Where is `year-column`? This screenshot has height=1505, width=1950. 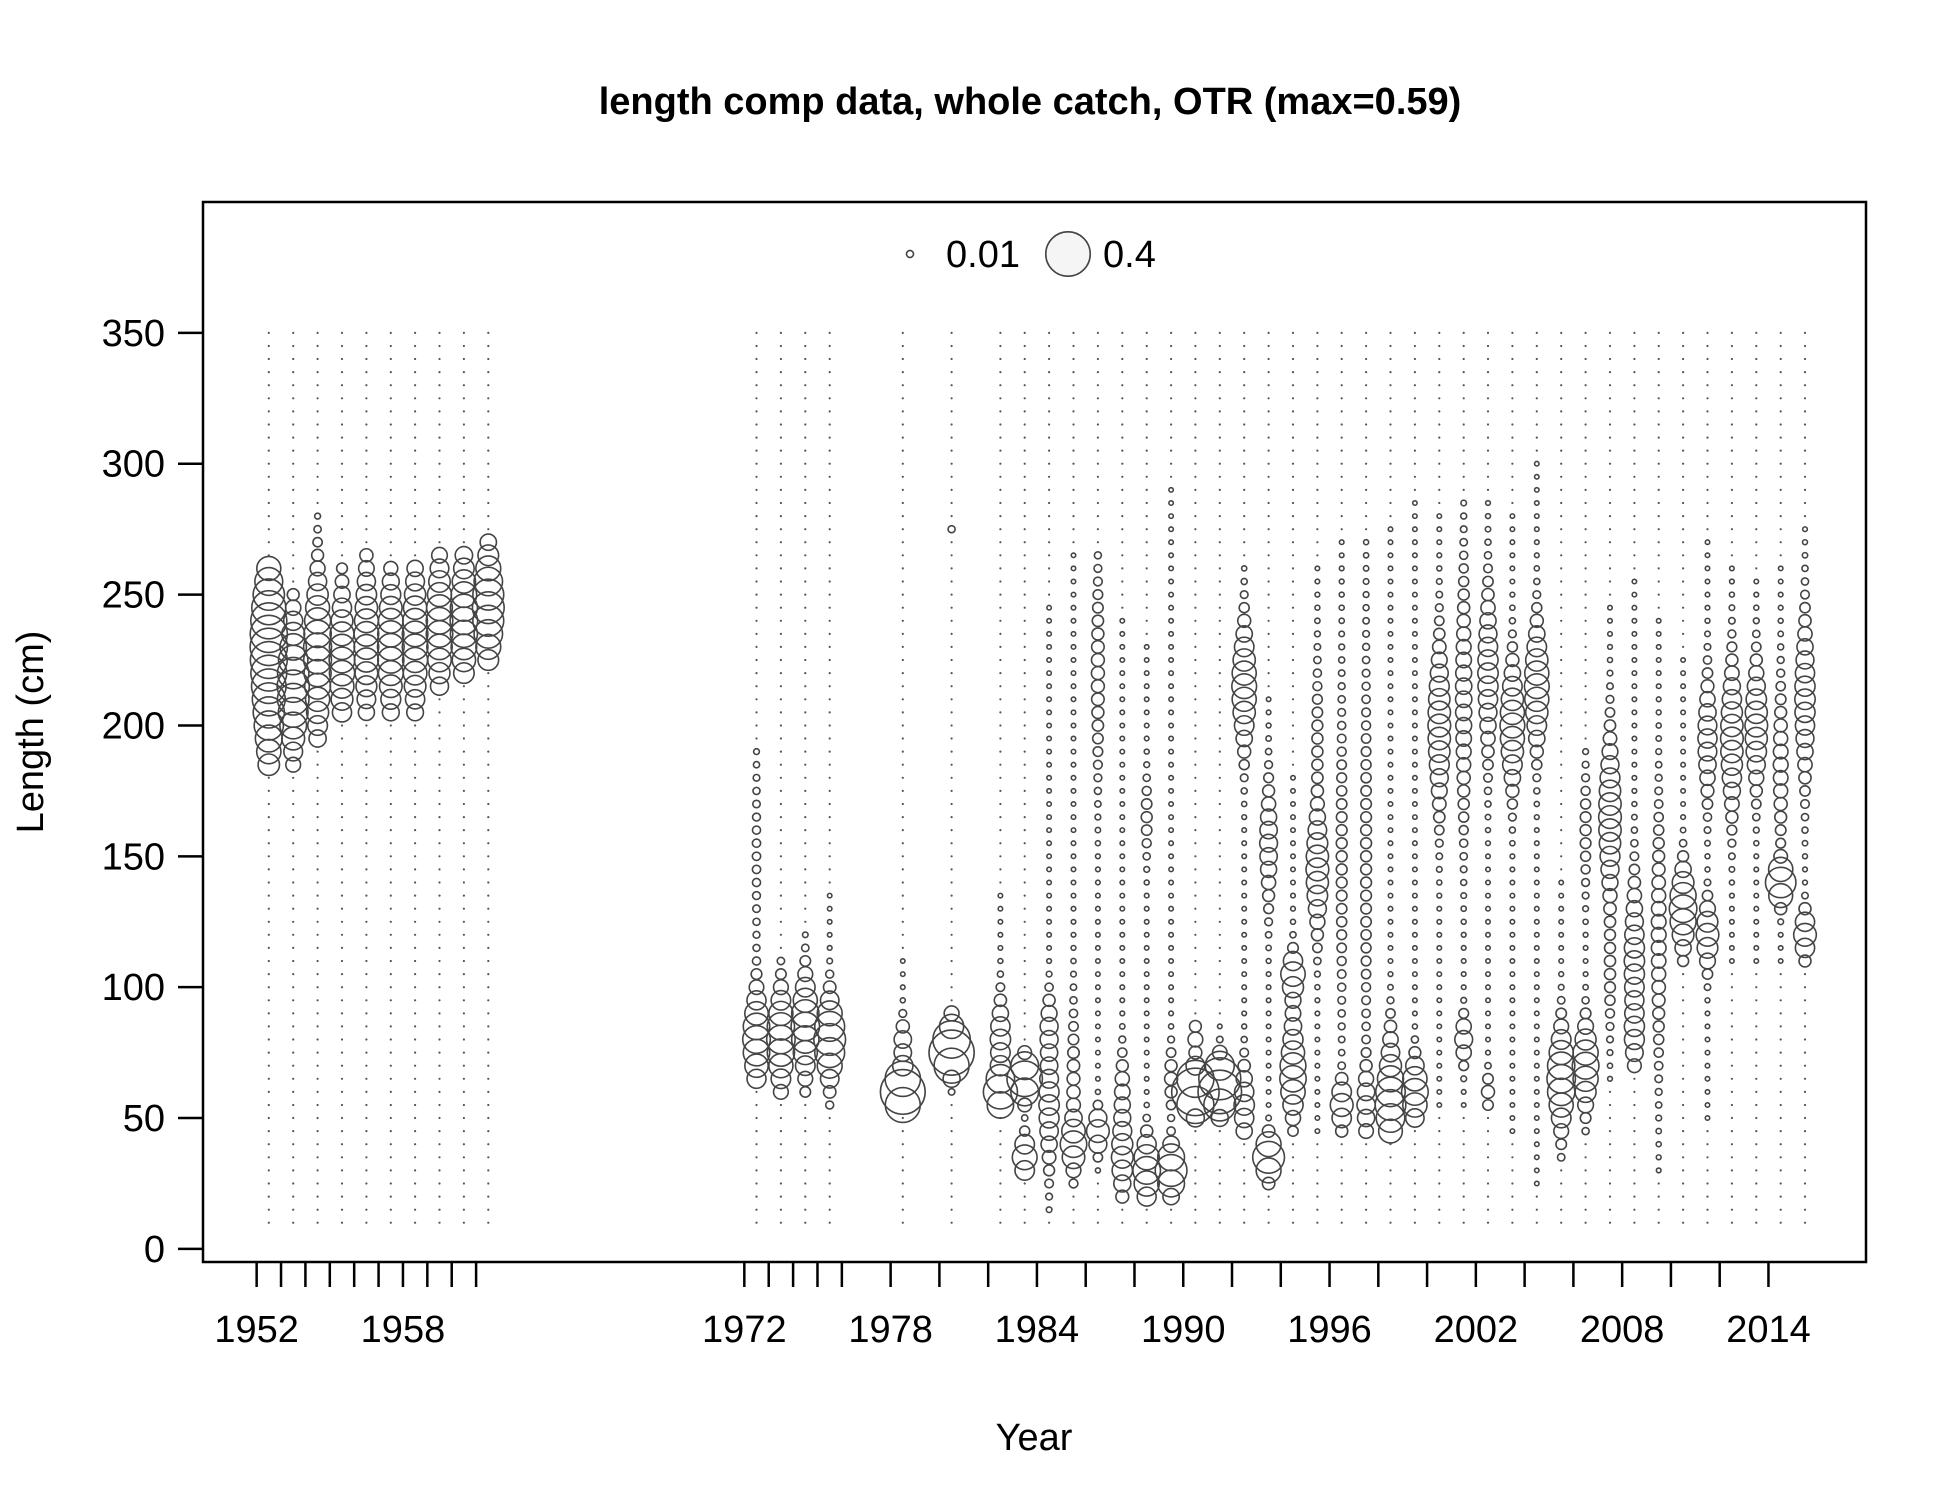
year-column is located at coordinates (1439, 777).